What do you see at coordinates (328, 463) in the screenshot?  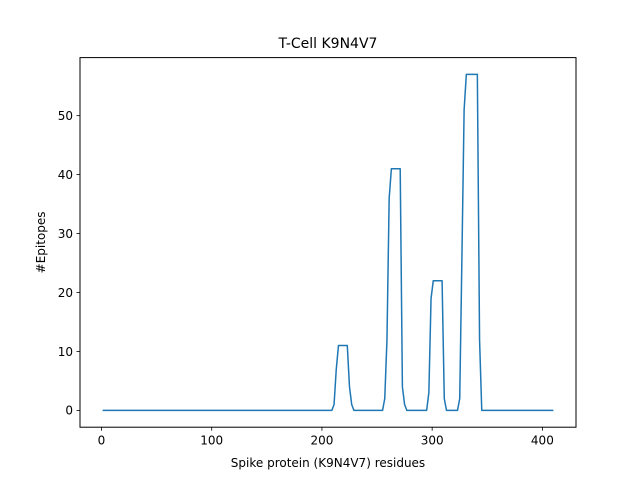 I see `x-axis-label: Spike protein (K9N4V7) residues` at bounding box center [328, 463].